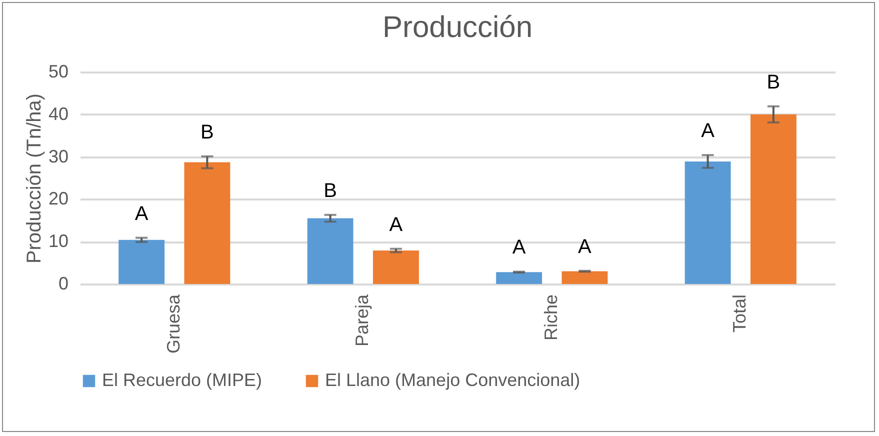 The width and height of the screenshot is (879, 436). I want to click on x-tick-label: Total, so click(740, 313).